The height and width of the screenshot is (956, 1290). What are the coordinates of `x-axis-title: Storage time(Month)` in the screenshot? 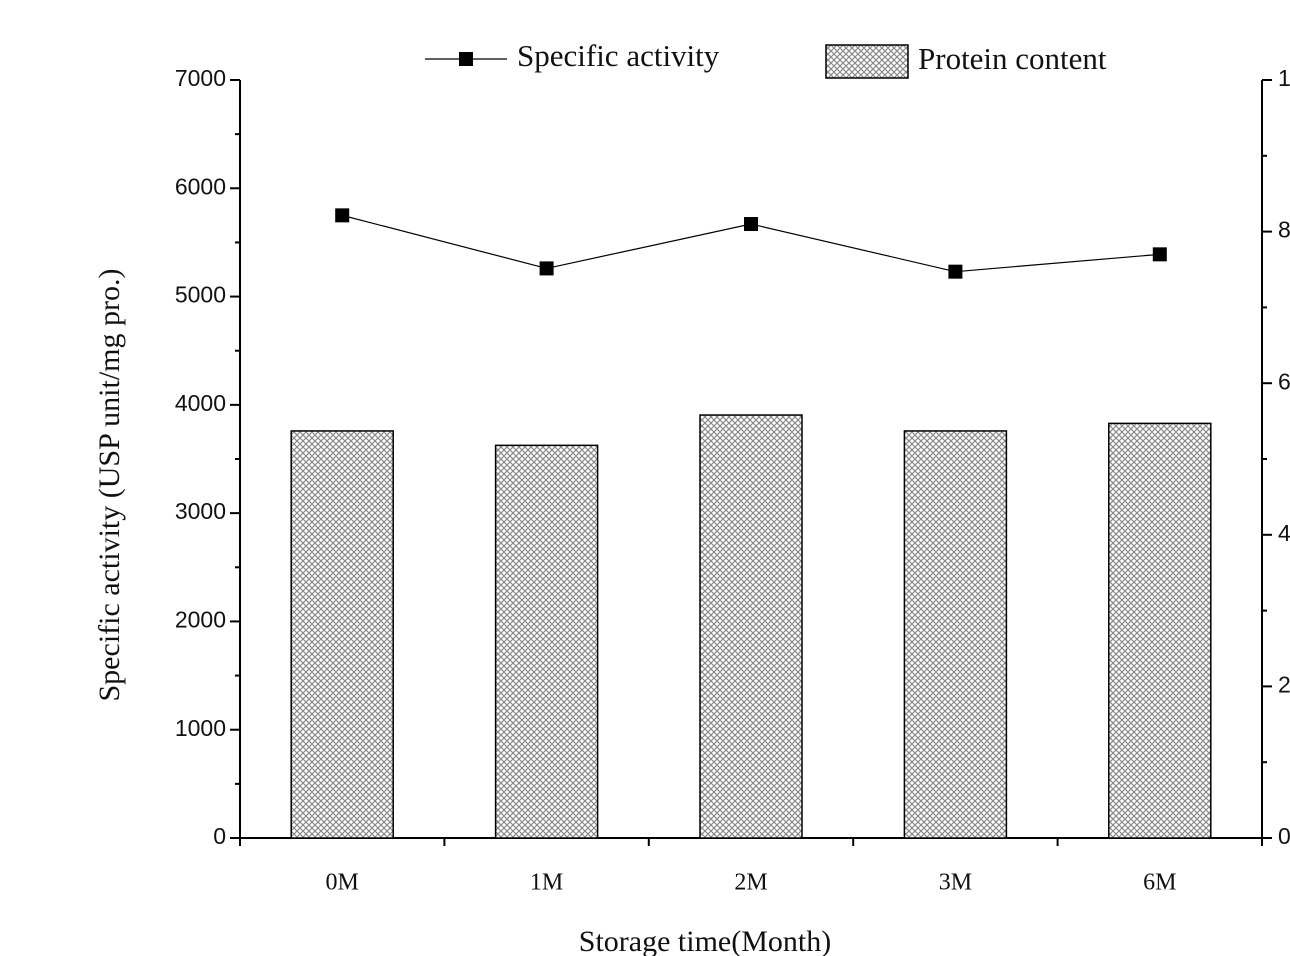 It's located at (705, 940).